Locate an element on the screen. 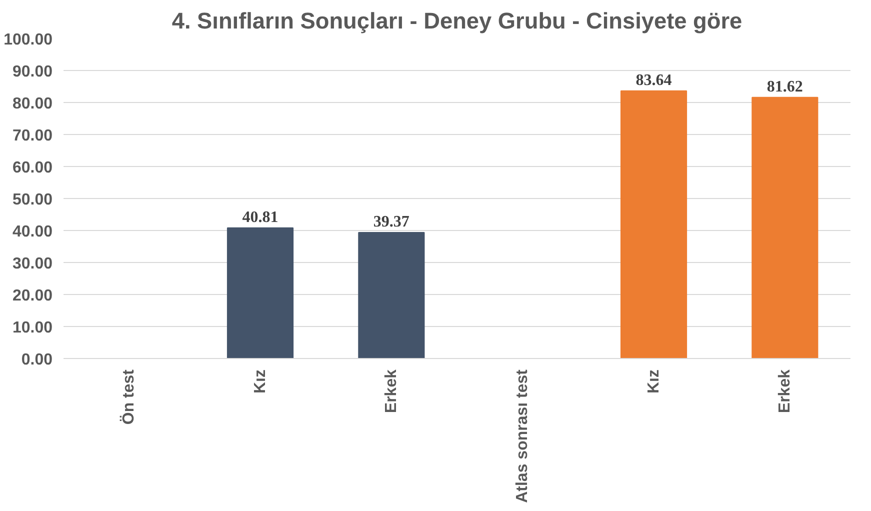 The width and height of the screenshot is (871, 511). y-tick-label: 90.00 is located at coordinates (32, 72).